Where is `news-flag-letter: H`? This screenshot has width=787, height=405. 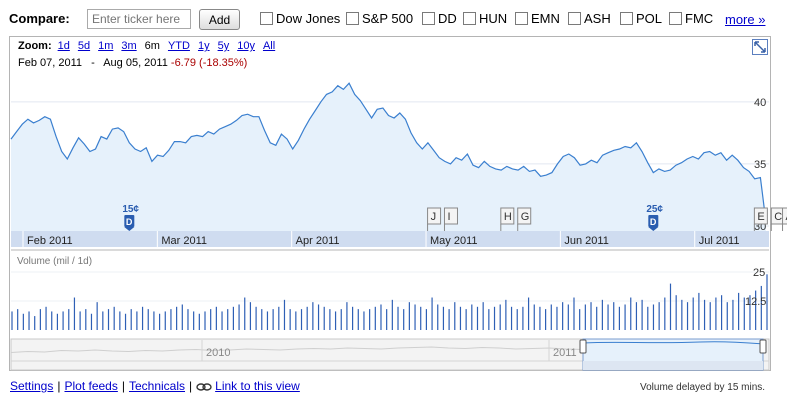 news-flag-letter: H is located at coordinates (508, 217).